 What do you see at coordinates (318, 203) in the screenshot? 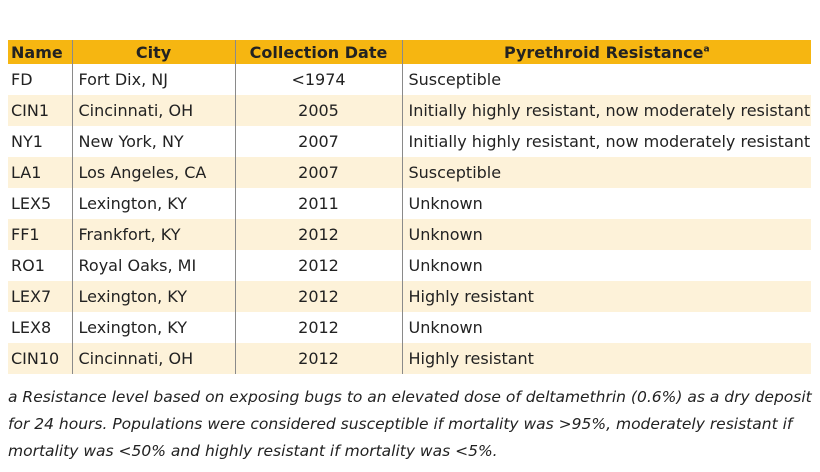
I see `table-cell: 2011` at bounding box center [318, 203].